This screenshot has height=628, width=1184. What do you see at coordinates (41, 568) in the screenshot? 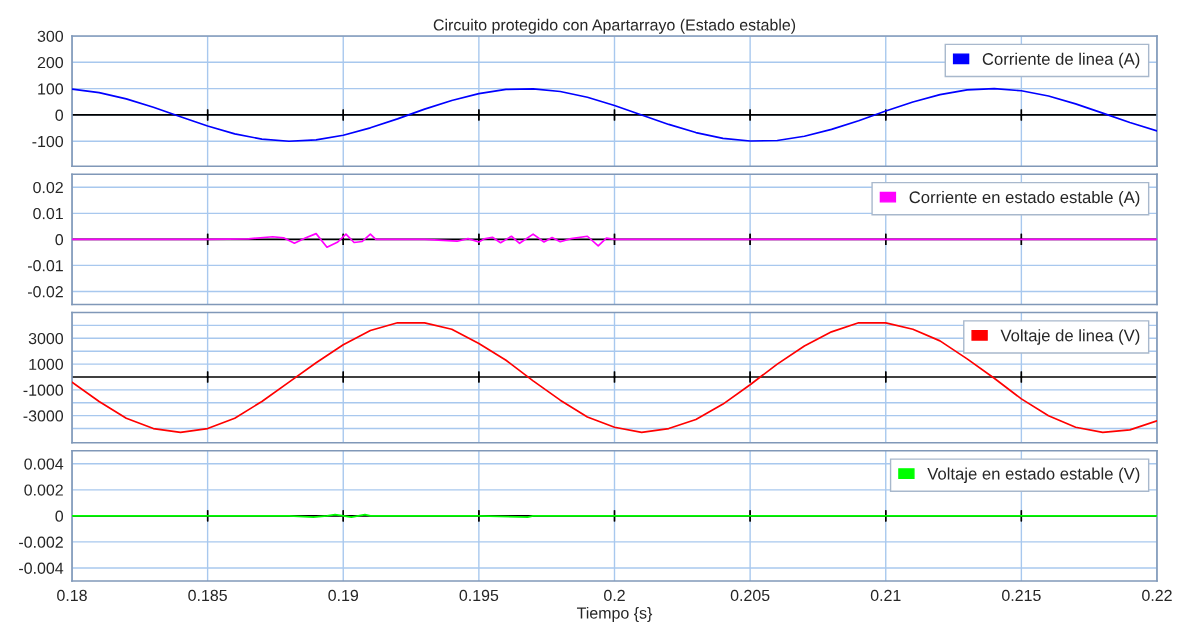
I see `y-tick-label: -0.004` at bounding box center [41, 568].